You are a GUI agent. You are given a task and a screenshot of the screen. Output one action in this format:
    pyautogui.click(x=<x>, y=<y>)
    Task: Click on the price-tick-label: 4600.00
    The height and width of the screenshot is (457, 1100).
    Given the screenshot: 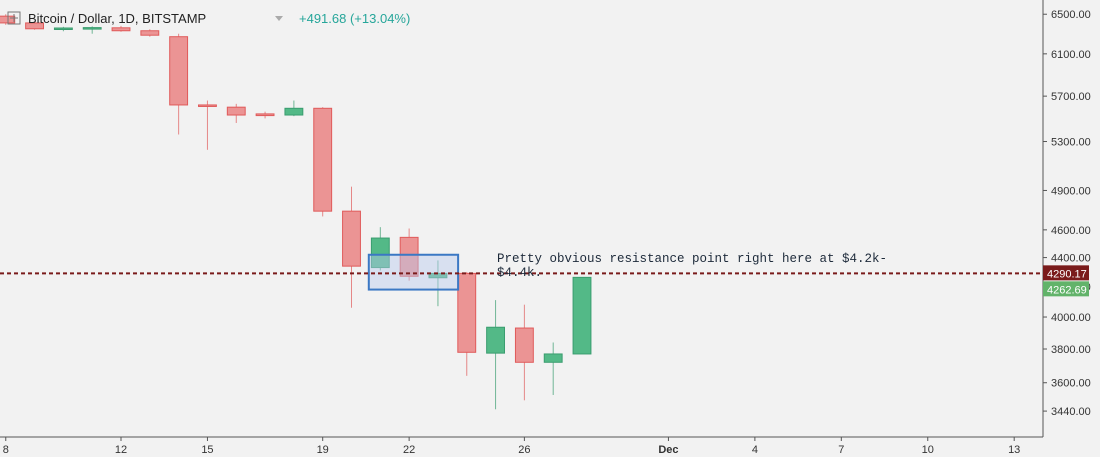 What is the action you would take?
    pyautogui.click(x=1071, y=231)
    